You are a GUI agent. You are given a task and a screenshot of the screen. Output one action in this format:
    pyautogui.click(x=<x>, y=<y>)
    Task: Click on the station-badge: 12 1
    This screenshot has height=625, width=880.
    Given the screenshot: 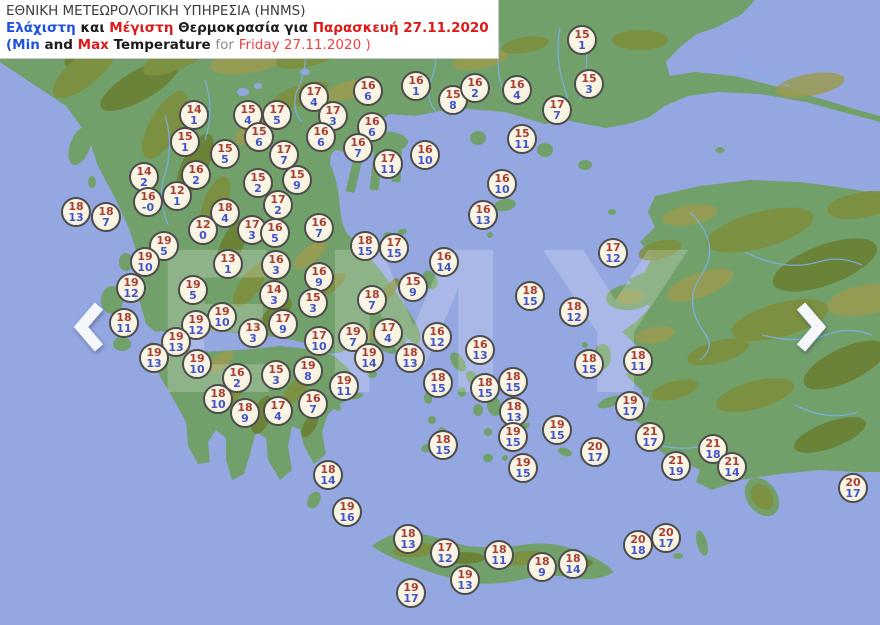 What is the action you would take?
    pyautogui.click(x=177, y=196)
    